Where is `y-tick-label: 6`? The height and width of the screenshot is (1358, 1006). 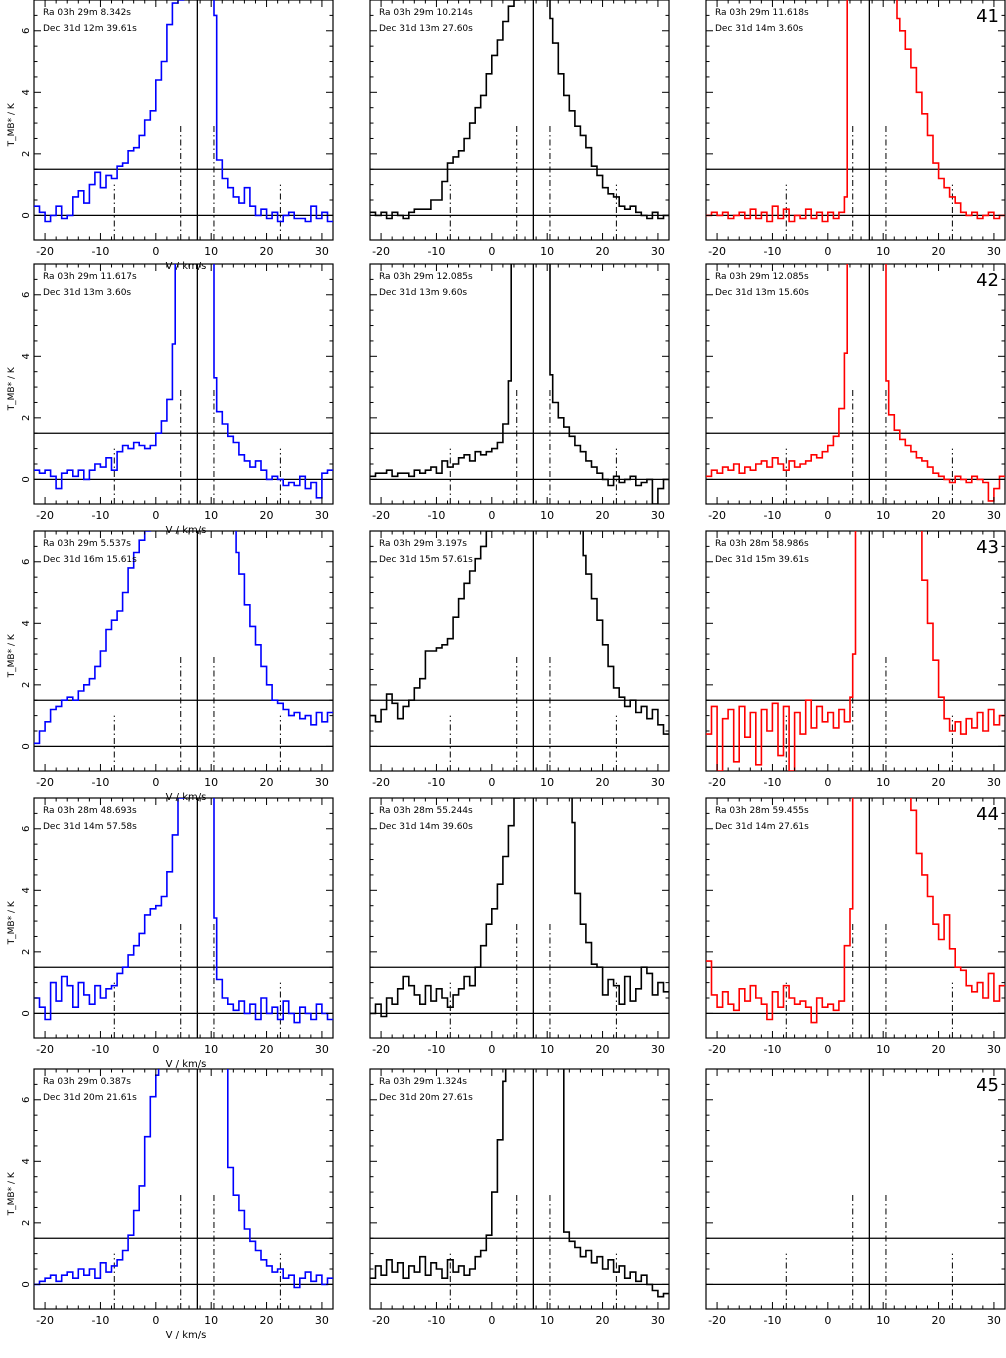
y-tick-label: 6 is located at coordinates (26, 1100).